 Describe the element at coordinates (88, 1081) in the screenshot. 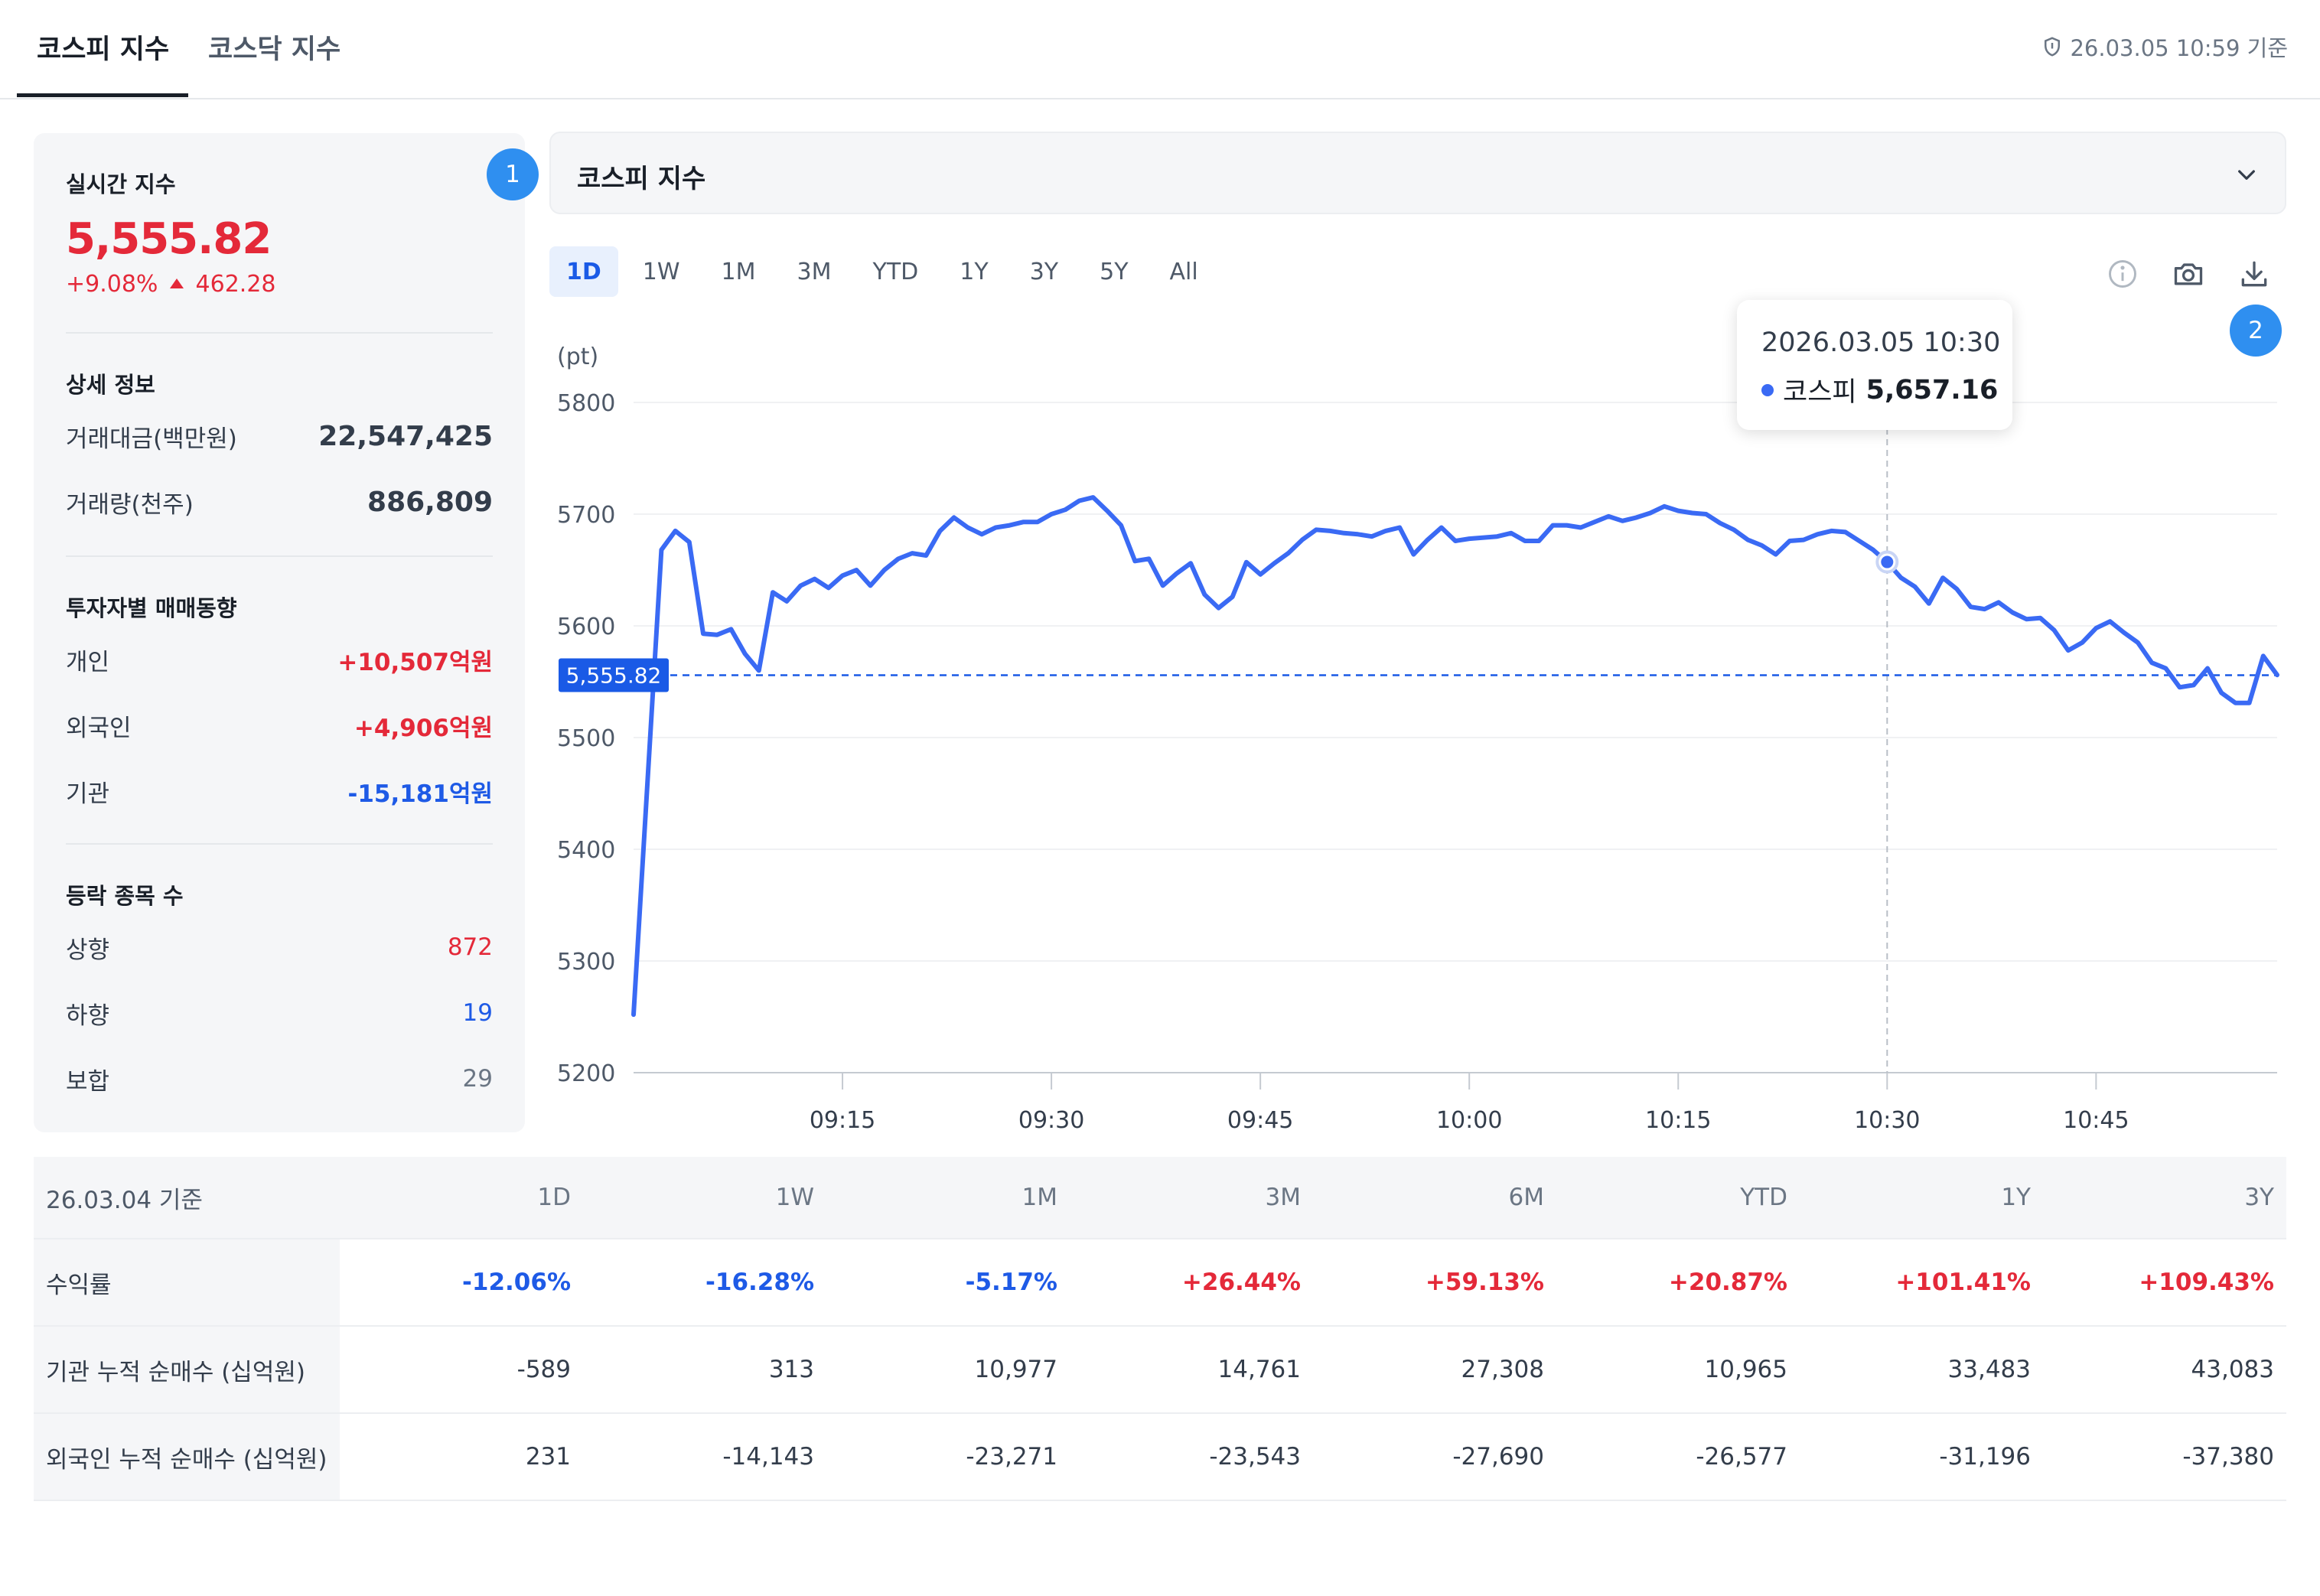

I see `breadth-name: 보합` at that location.